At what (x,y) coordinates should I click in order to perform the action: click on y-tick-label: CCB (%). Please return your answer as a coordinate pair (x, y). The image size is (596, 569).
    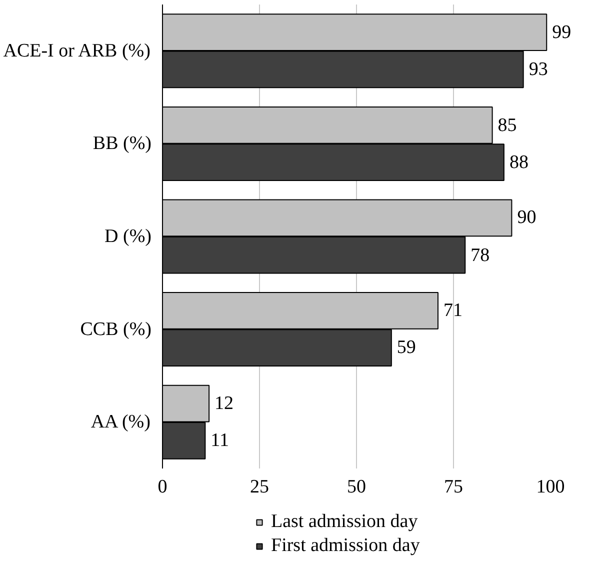
    Looking at the image, I should click on (116, 329).